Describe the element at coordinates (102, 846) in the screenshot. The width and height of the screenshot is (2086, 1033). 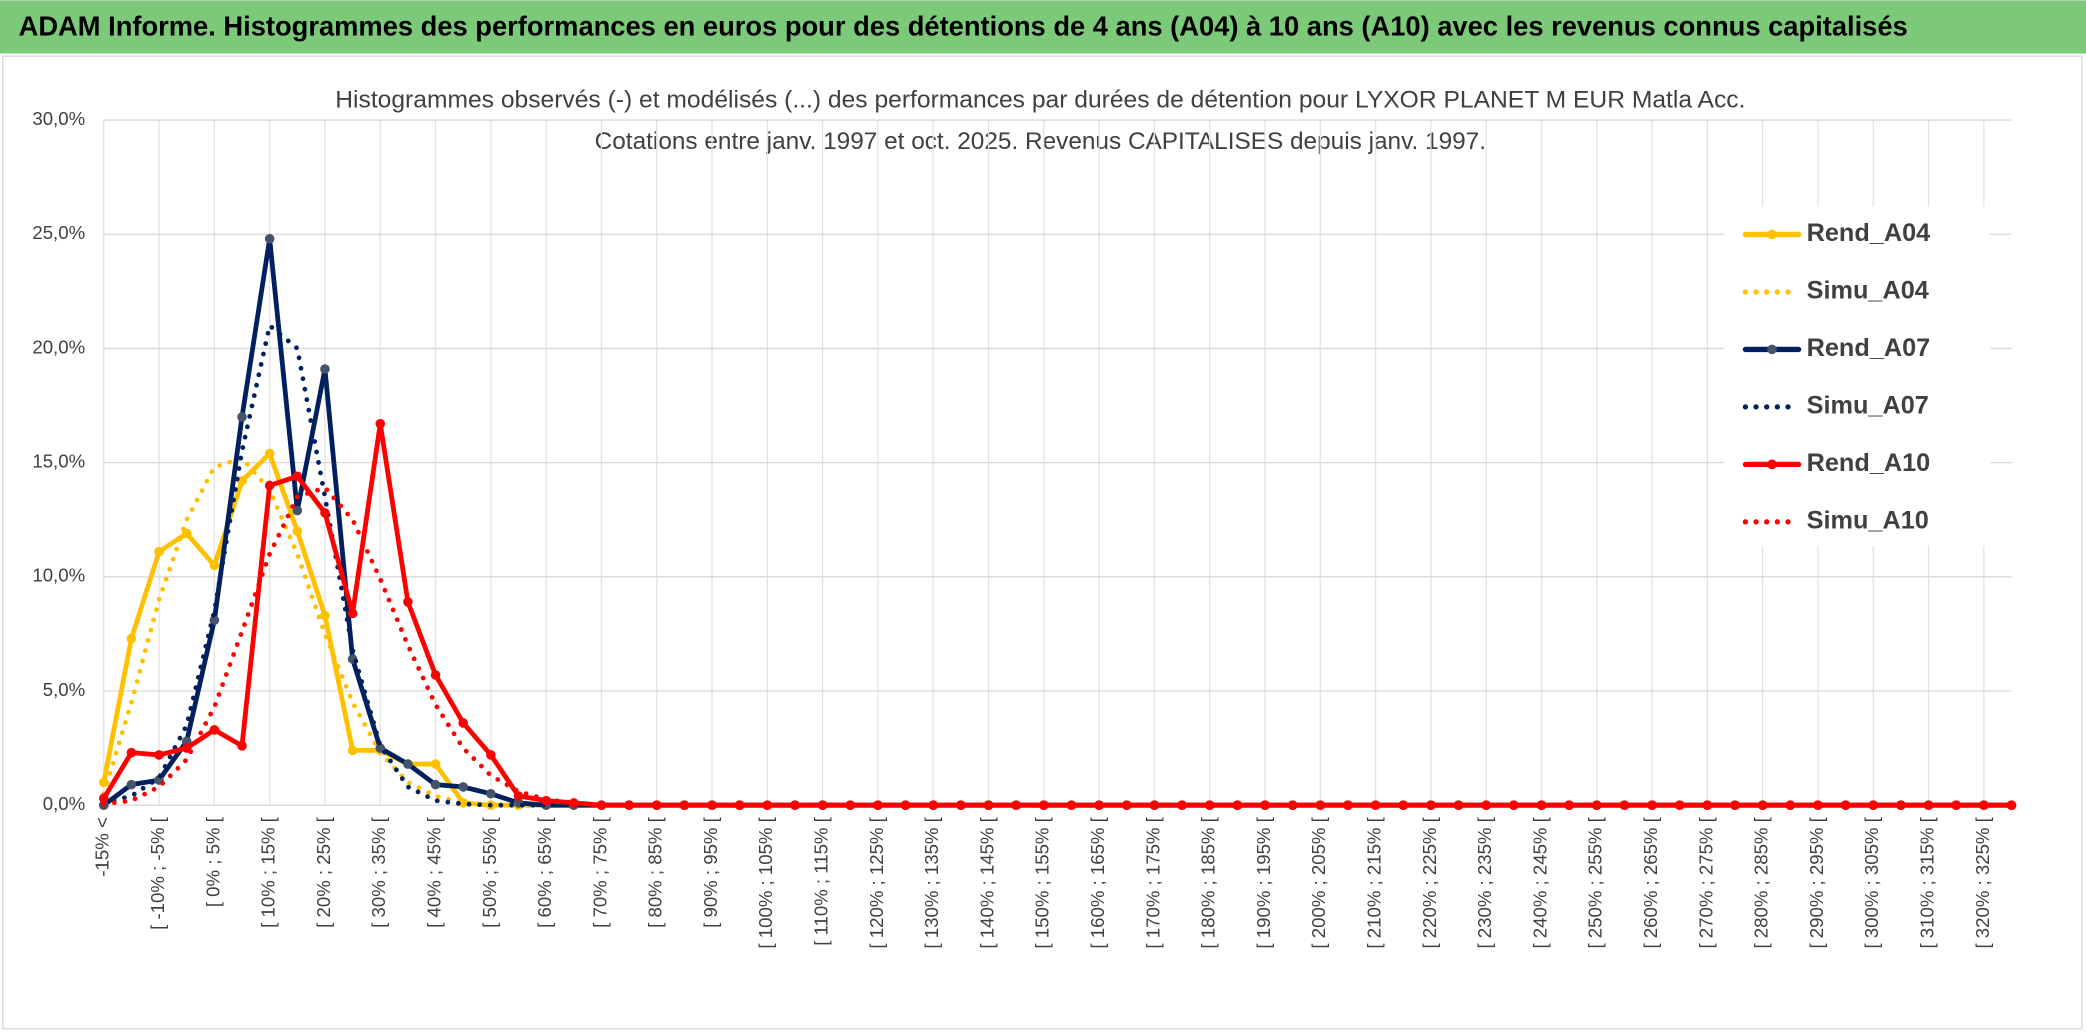
I see `x-tick-label: -15% <` at that location.